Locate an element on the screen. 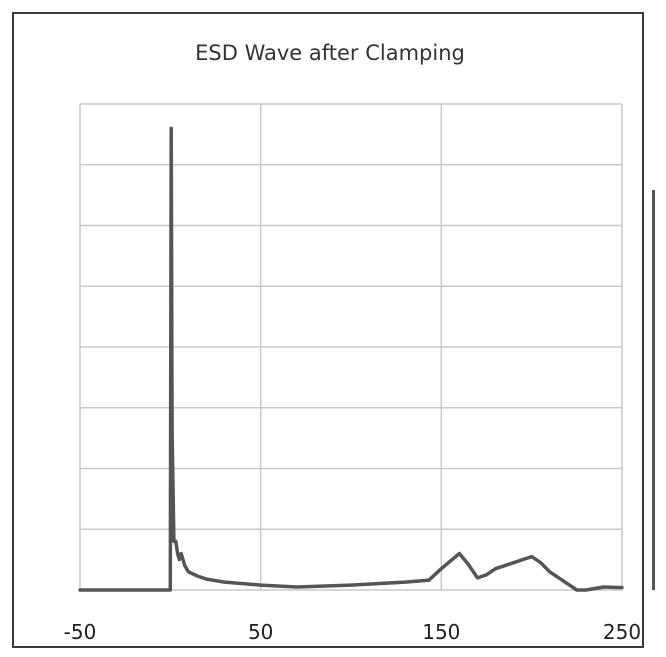 The image size is (666, 657). chart-title: ESD Wave after Clamping is located at coordinates (330, 53).